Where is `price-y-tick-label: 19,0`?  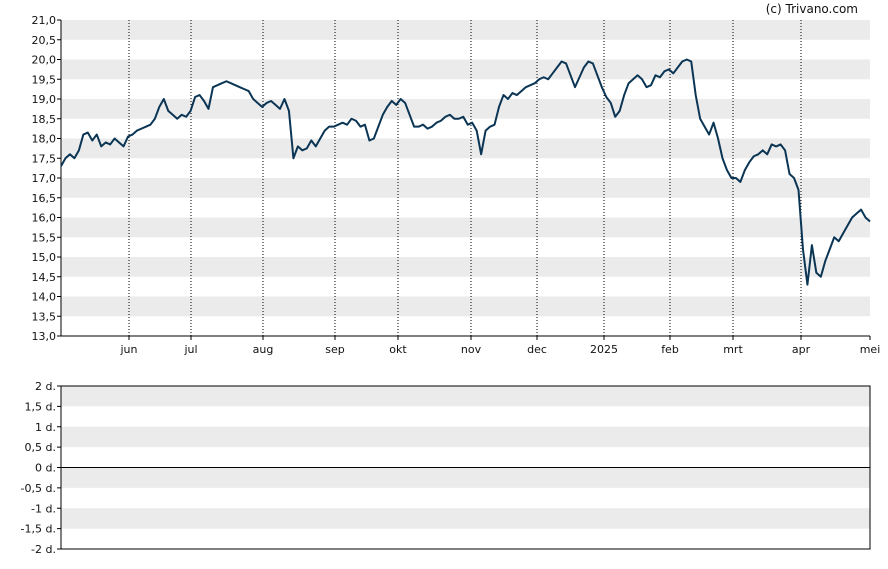 price-y-tick-label: 19,0 is located at coordinates (44, 99).